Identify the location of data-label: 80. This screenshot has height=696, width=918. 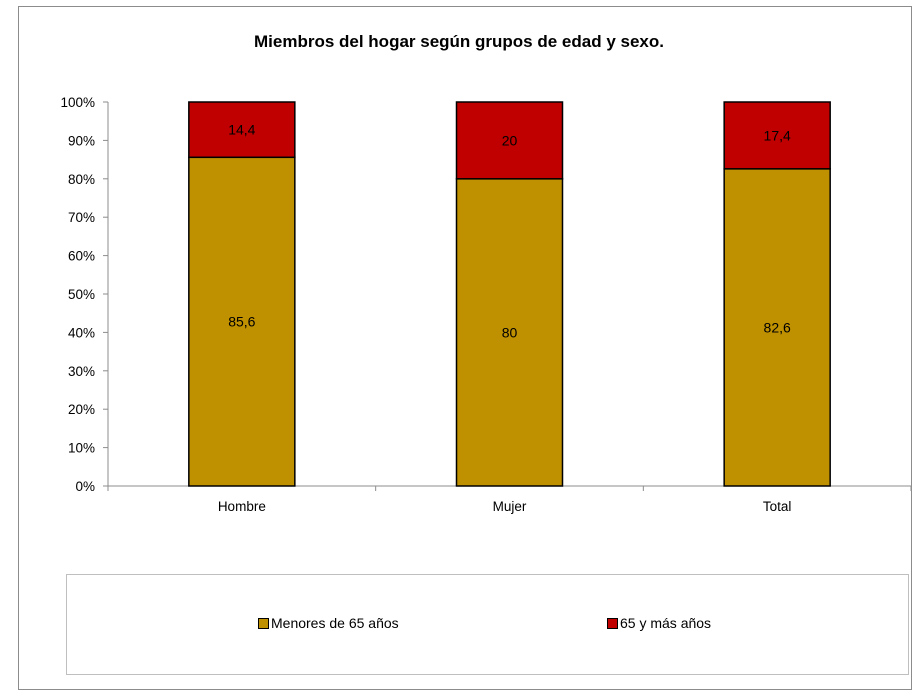
(510, 332).